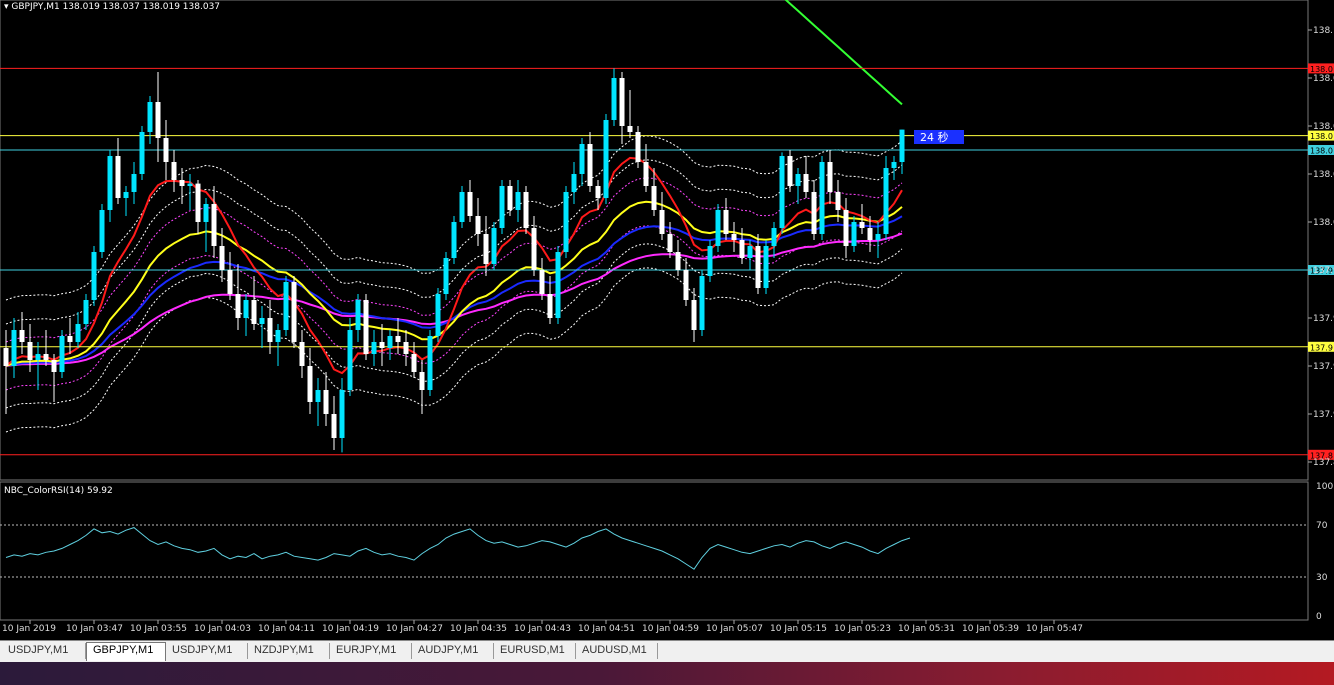  What do you see at coordinates (6, 7) in the screenshot?
I see `chart-menu-arrow-icon: ▾` at bounding box center [6, 7].